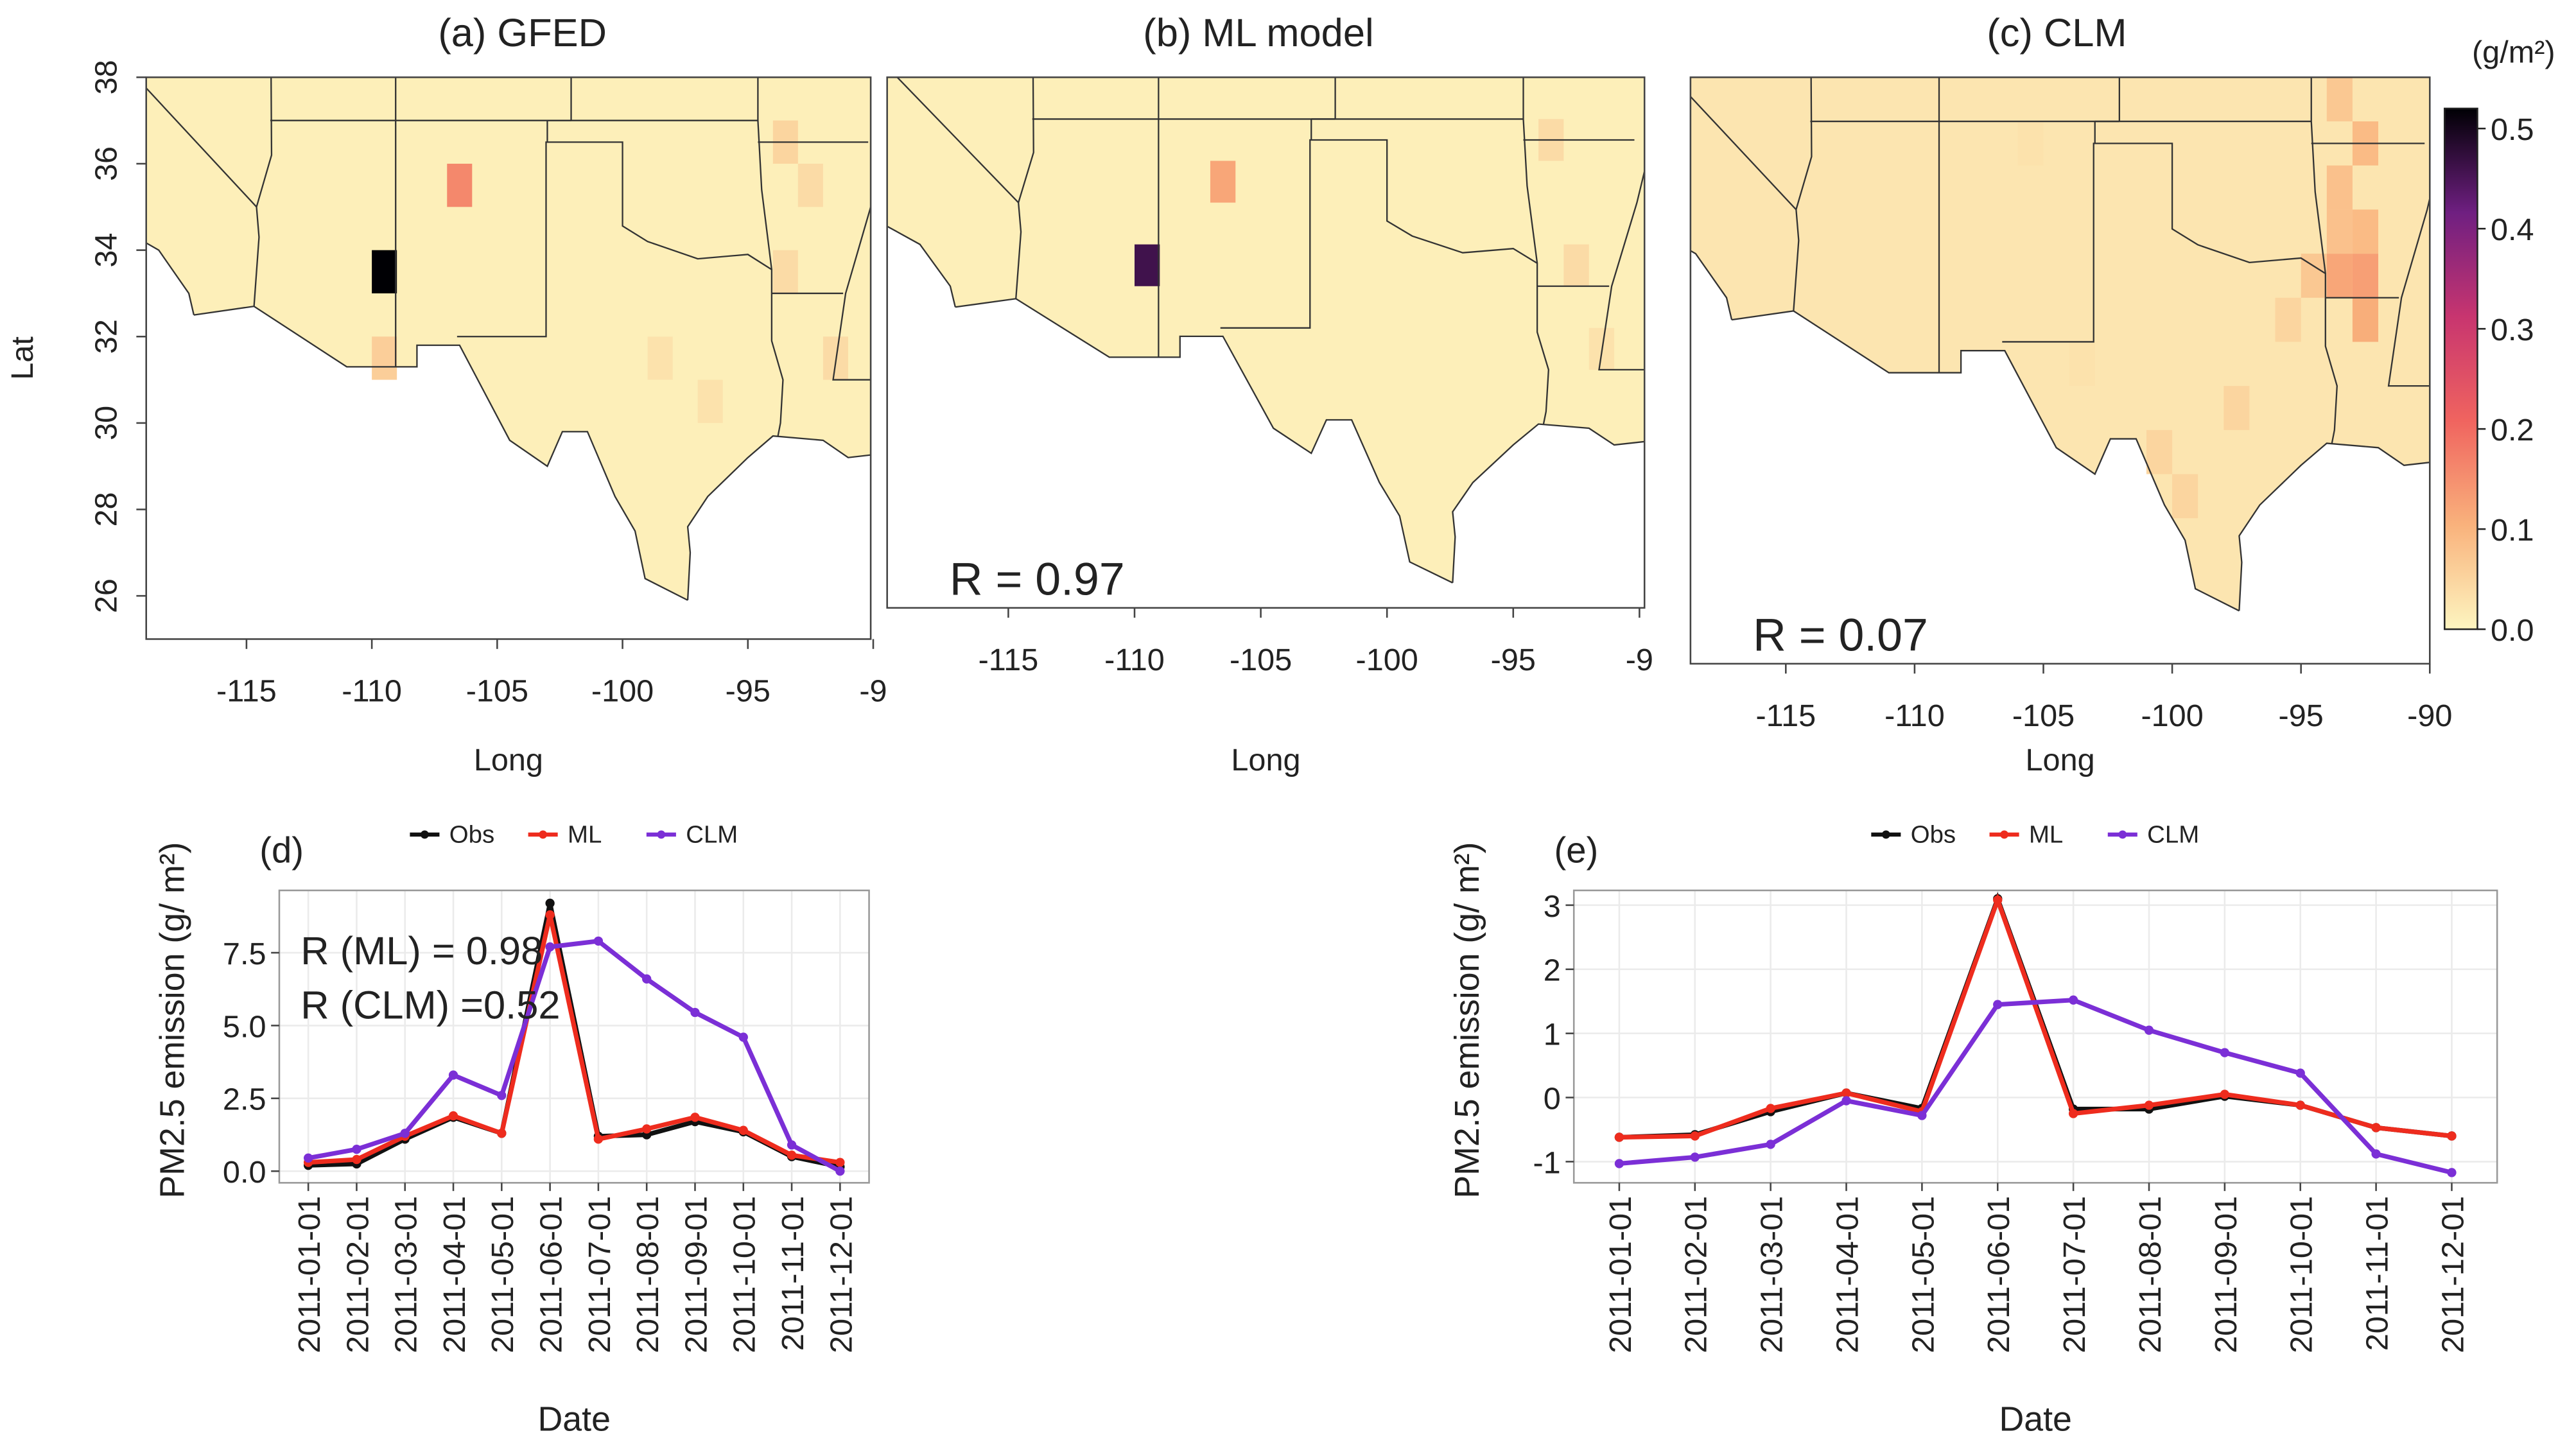 The height and width of the screenshot is (1449, 2576). I want to click on legend-label: Obs, so click(471, 835).